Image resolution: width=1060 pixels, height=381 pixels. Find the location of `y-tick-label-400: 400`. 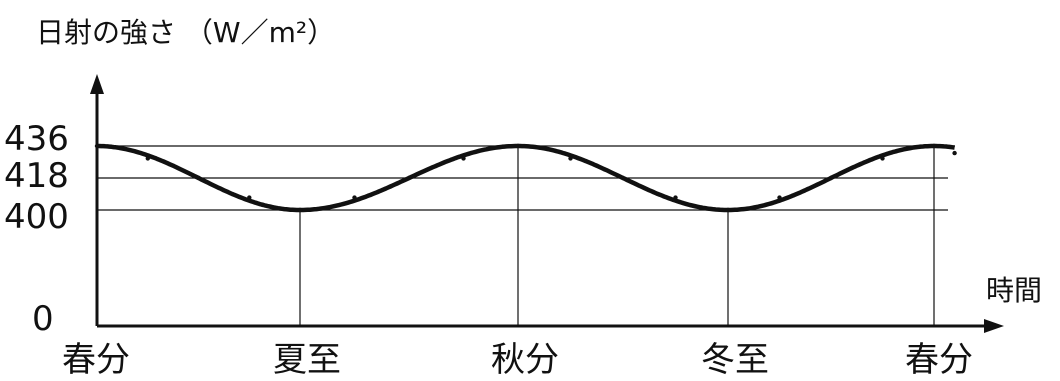

y-tick-label-400: 400 is located at coordinates (36, 217).